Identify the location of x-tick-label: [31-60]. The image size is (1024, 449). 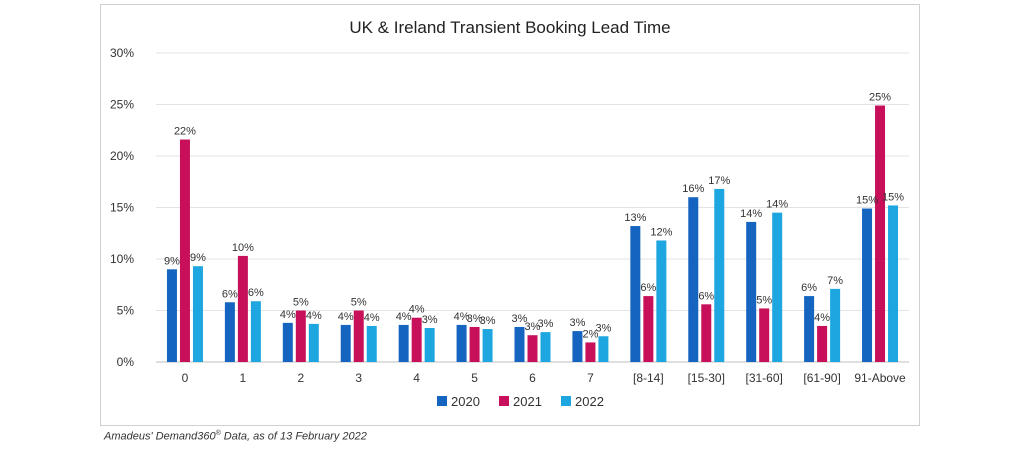
(764, 378).